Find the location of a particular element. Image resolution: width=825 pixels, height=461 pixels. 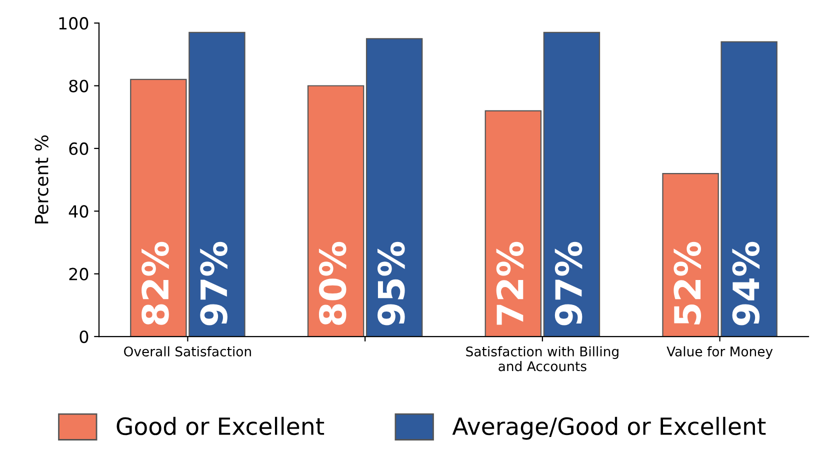

data-label: 52% is located at coordinates (688, 283).